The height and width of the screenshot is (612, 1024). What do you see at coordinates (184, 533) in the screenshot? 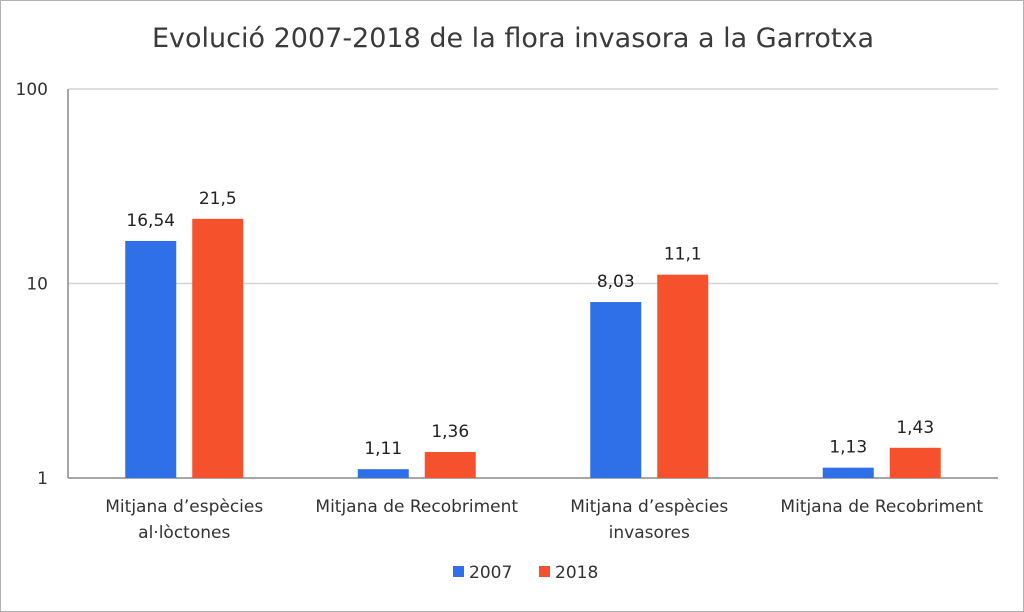
I see `x-category-label: al·lòctones` at bounding box center [184, 533].